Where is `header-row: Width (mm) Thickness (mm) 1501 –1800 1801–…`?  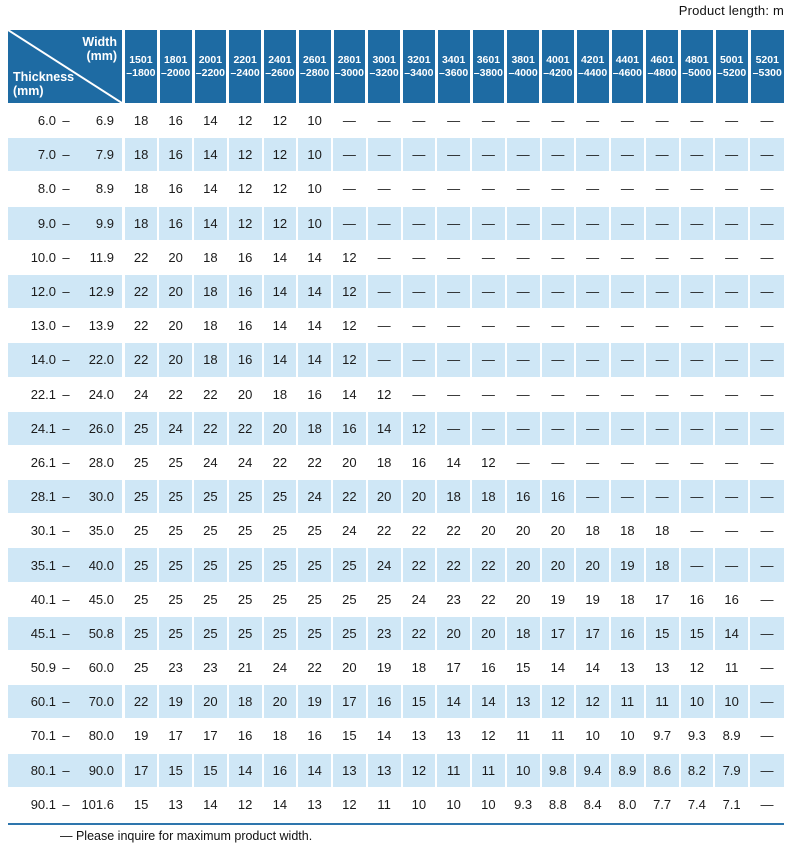
header-row: Width (mm) Thickness (mm) 1501 –1800 1801–… is located at coordinates (396, 67).